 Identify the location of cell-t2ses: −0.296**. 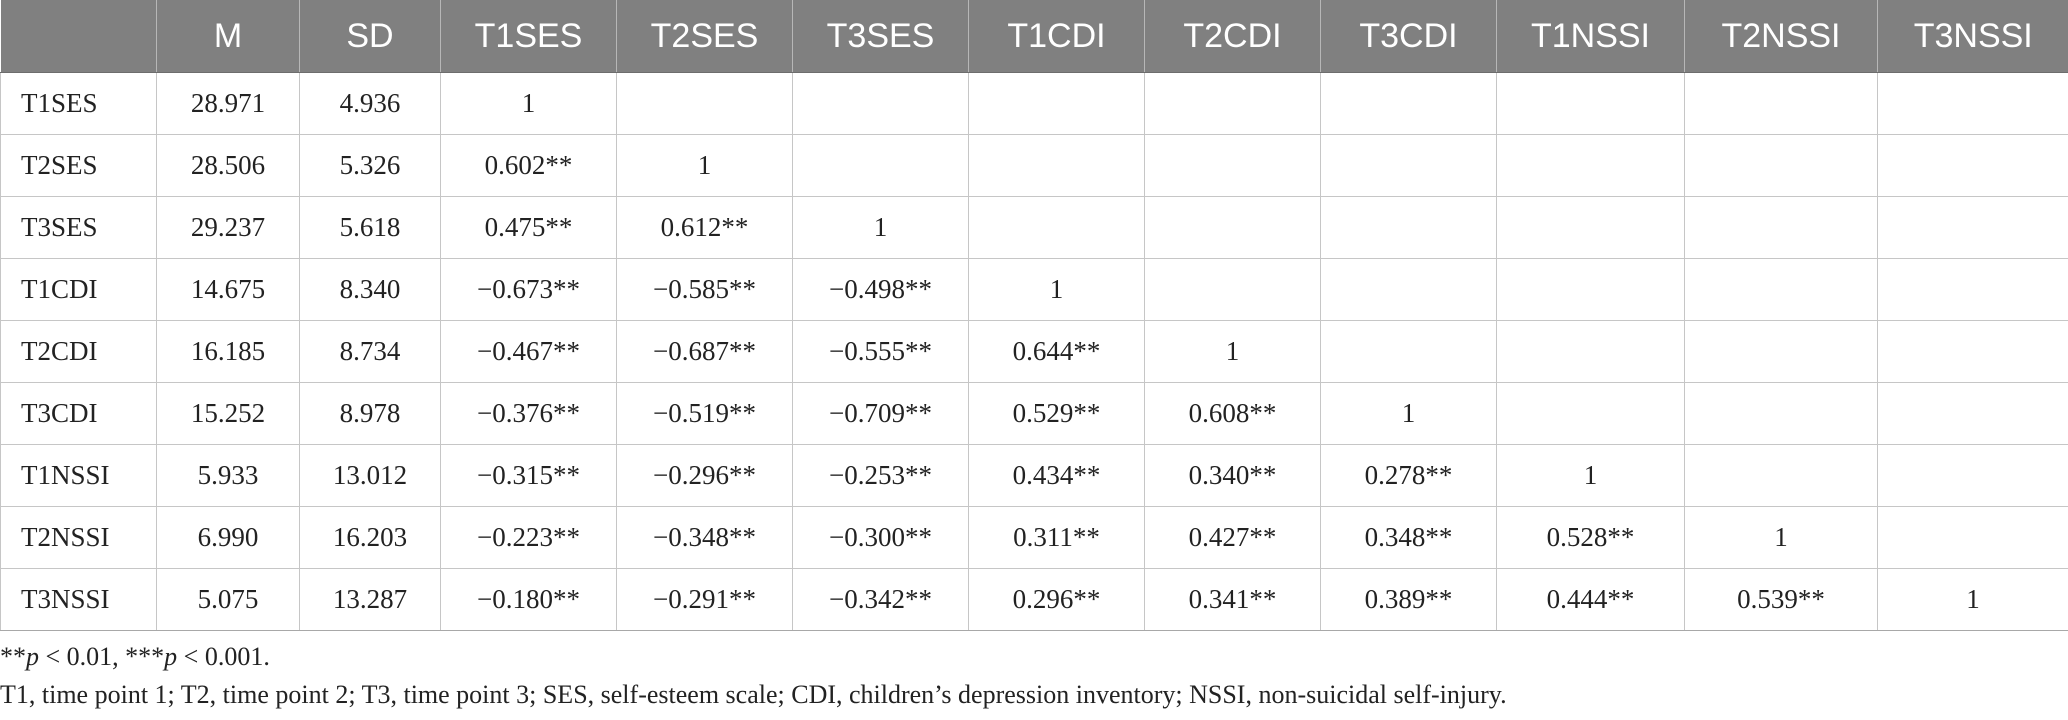
(704, 475).